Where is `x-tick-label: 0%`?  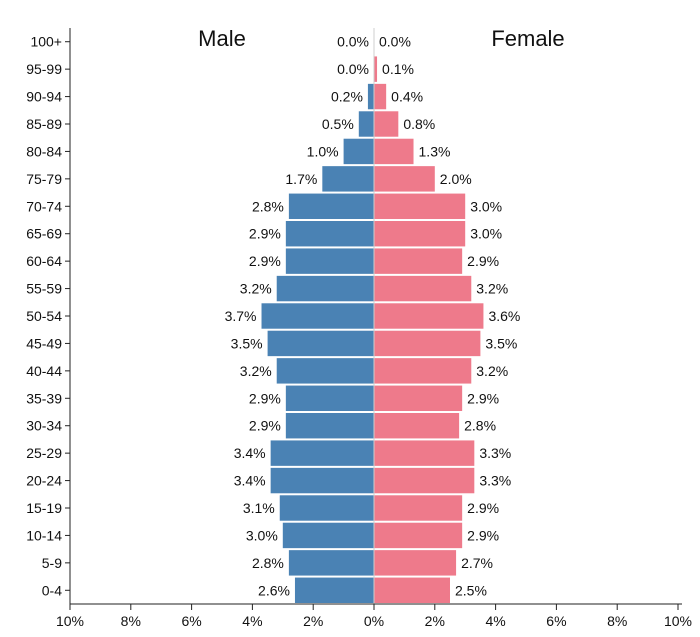
x-tick-label: 0% is located at coordinates (374, 621).